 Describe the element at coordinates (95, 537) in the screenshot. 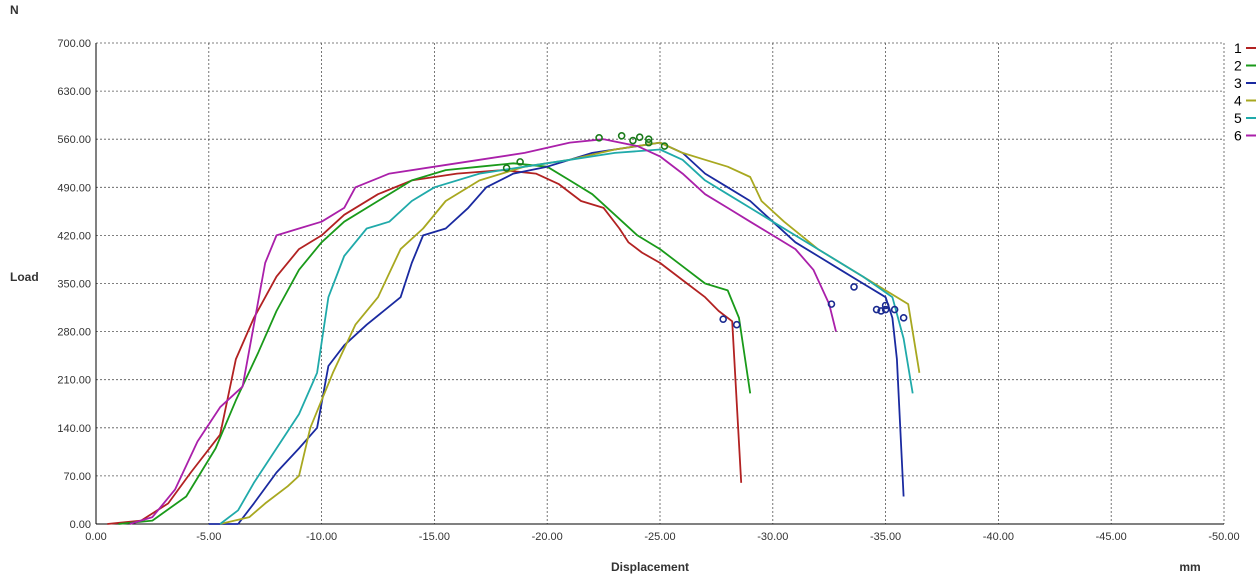

I see `x-tick-label: 0.00` at that location.